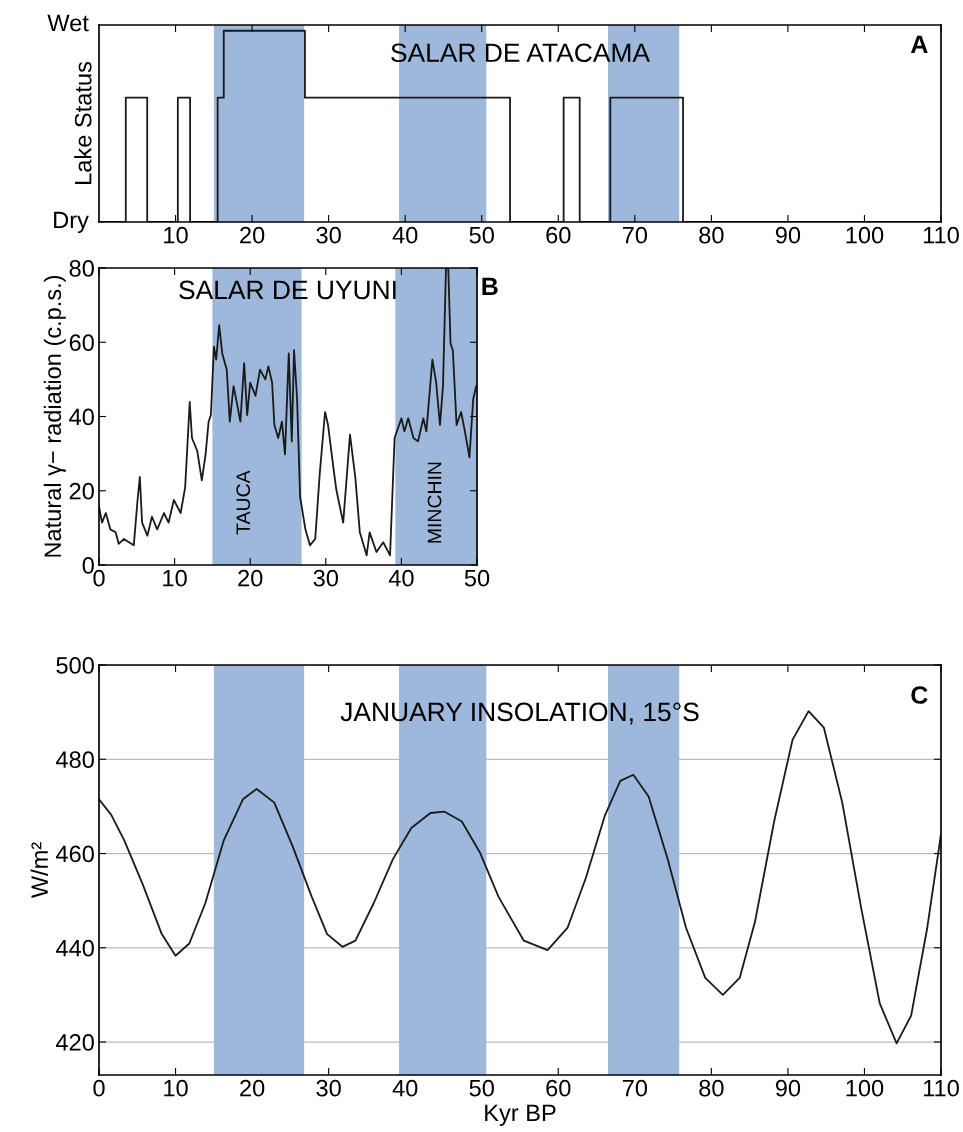 The width and height of the screenshot is (963, 1132). I want to click on y-axis-title: Lake Status, so click(83, 123).